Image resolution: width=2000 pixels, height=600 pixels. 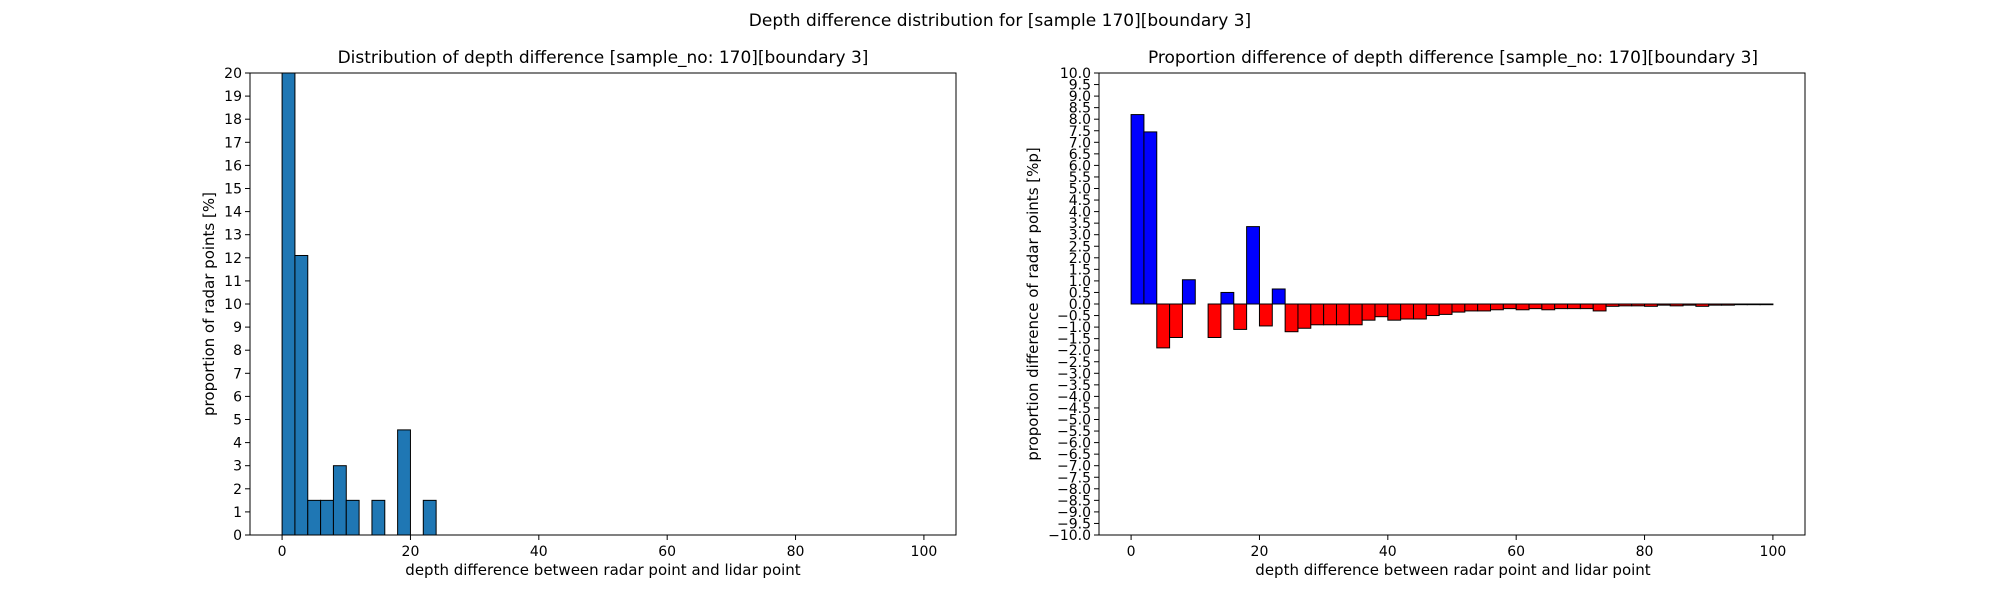 I want to click on distribution-y-tick-label: 8, so click(x=237, y=351).